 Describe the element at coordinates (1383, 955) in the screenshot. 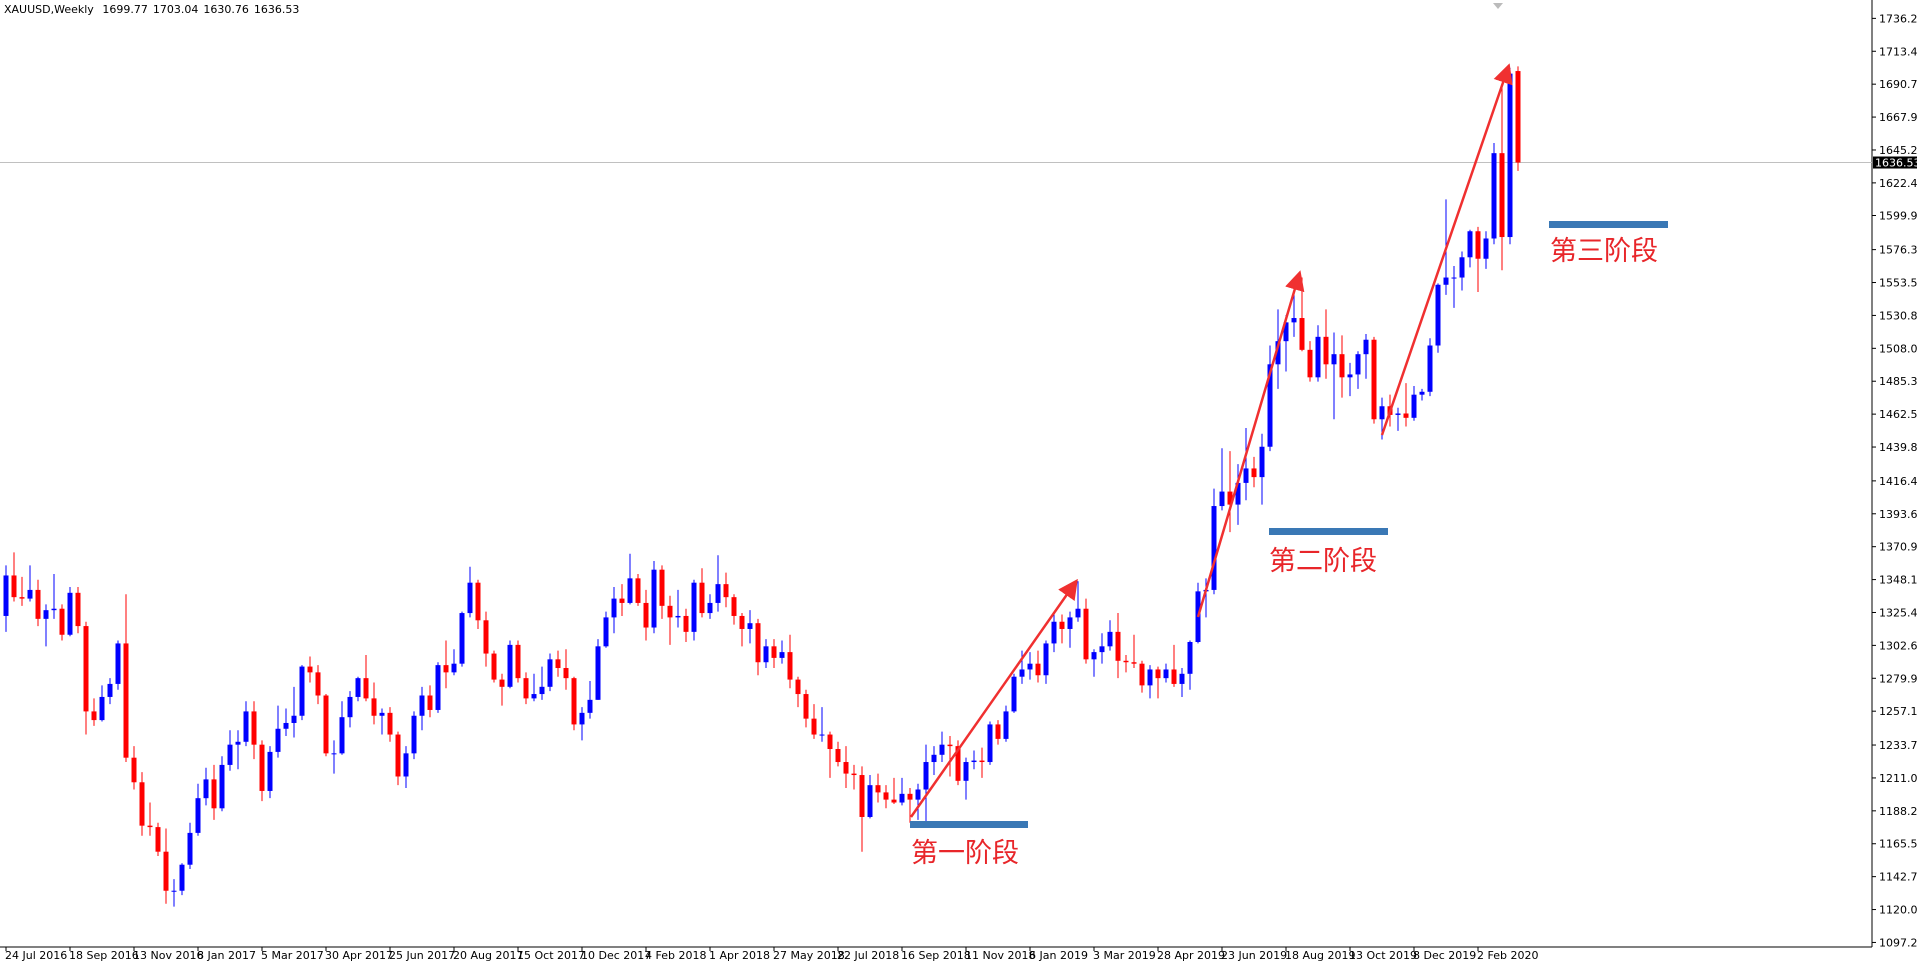

I see `x-tick-label: 13 Oct 2019` at that location.